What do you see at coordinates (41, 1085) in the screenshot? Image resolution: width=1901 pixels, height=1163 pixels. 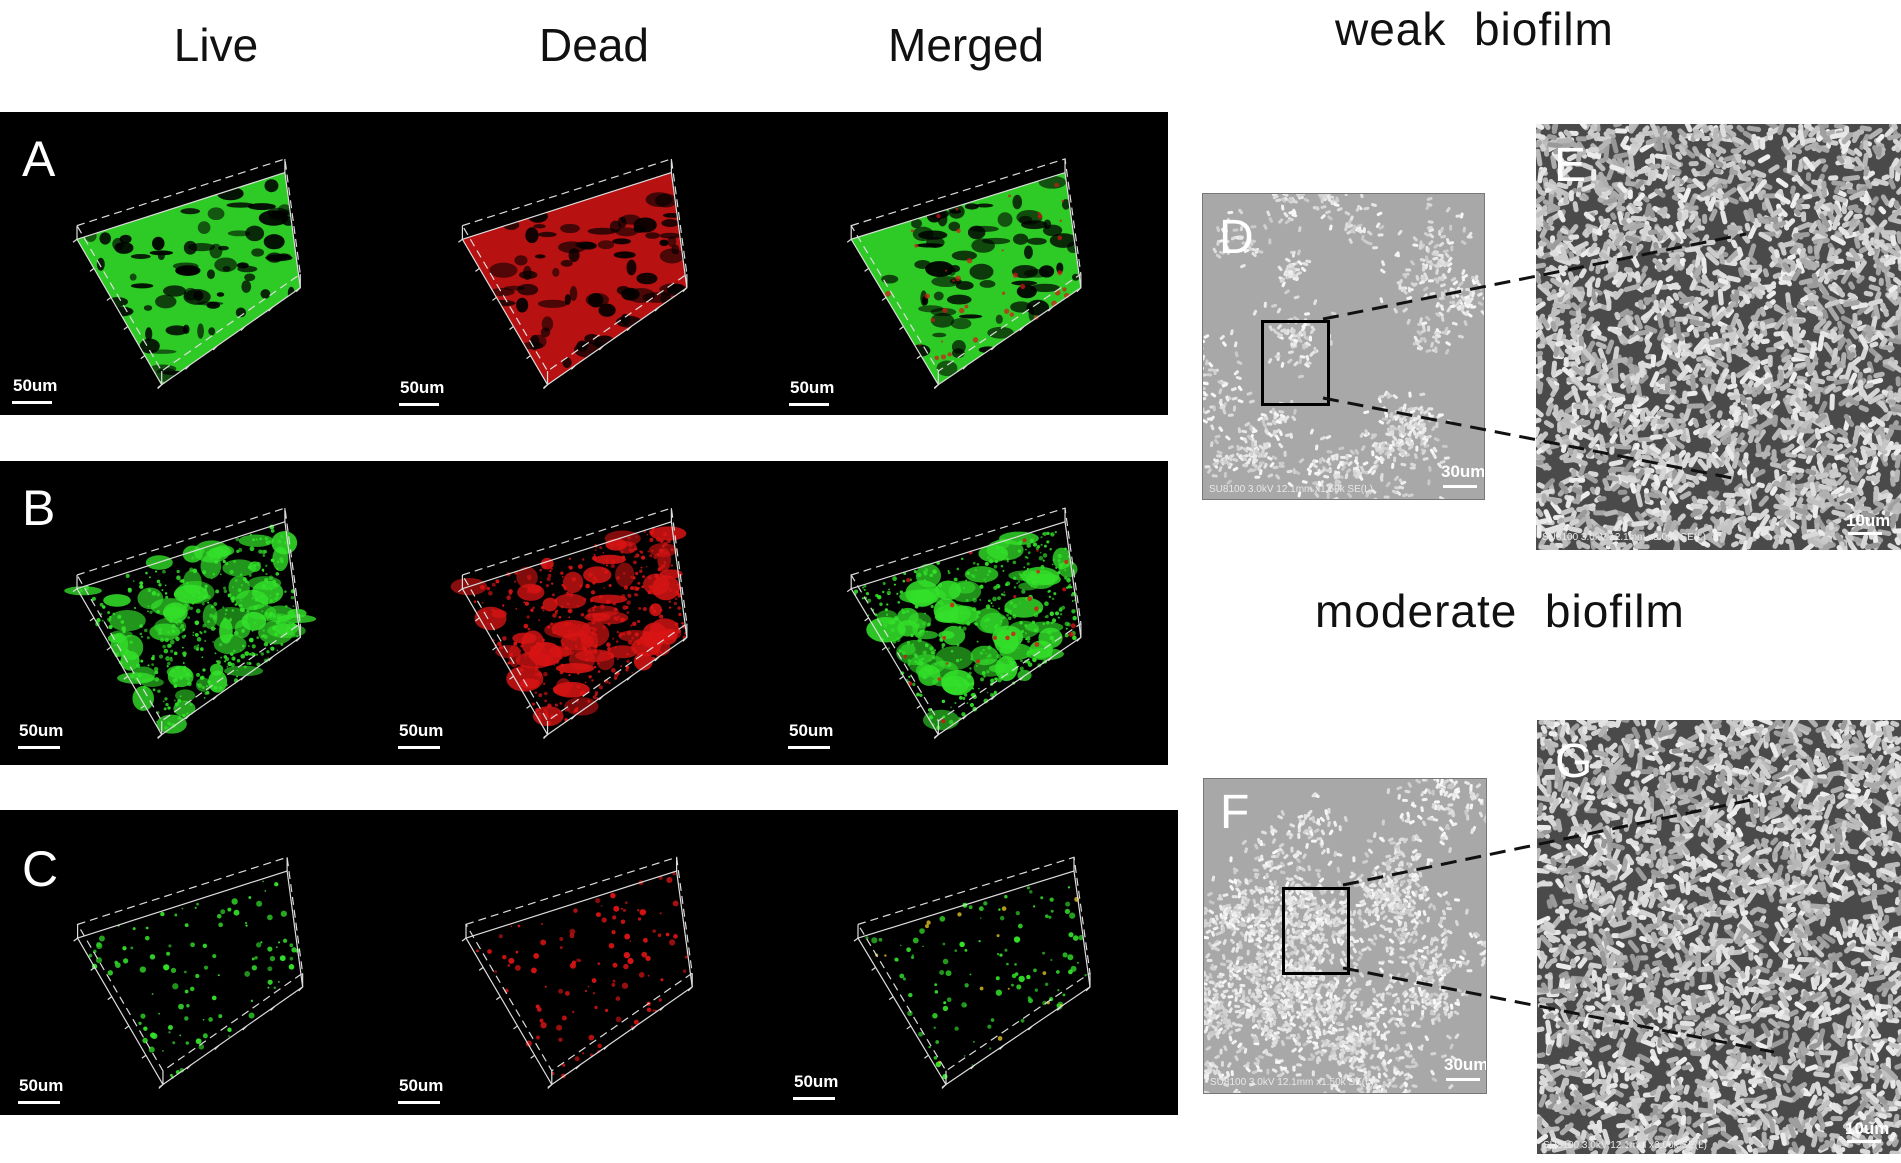 I see `scale-label-c-live: 50um` at bounding box center [41, 1085].